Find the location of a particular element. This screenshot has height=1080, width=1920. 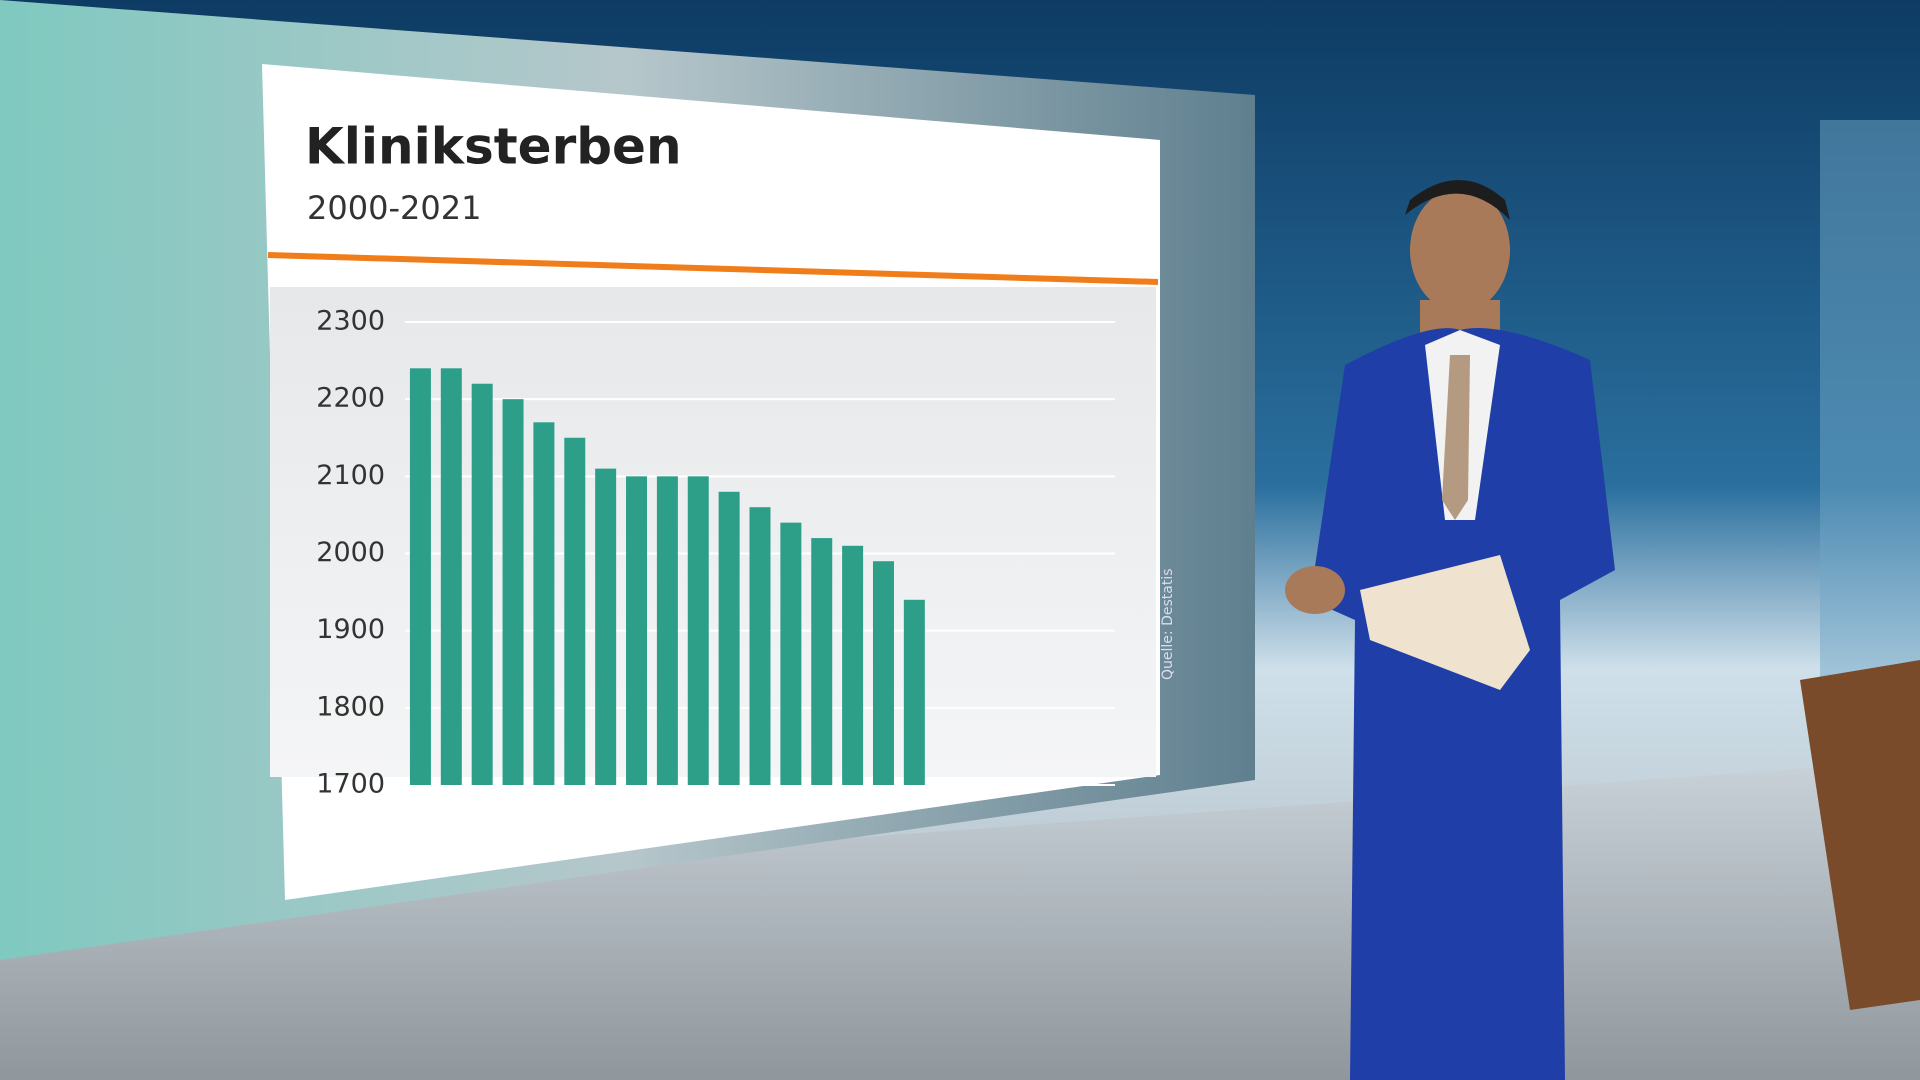

y-tick-label: 1900 is located at coordinates (350, 629).